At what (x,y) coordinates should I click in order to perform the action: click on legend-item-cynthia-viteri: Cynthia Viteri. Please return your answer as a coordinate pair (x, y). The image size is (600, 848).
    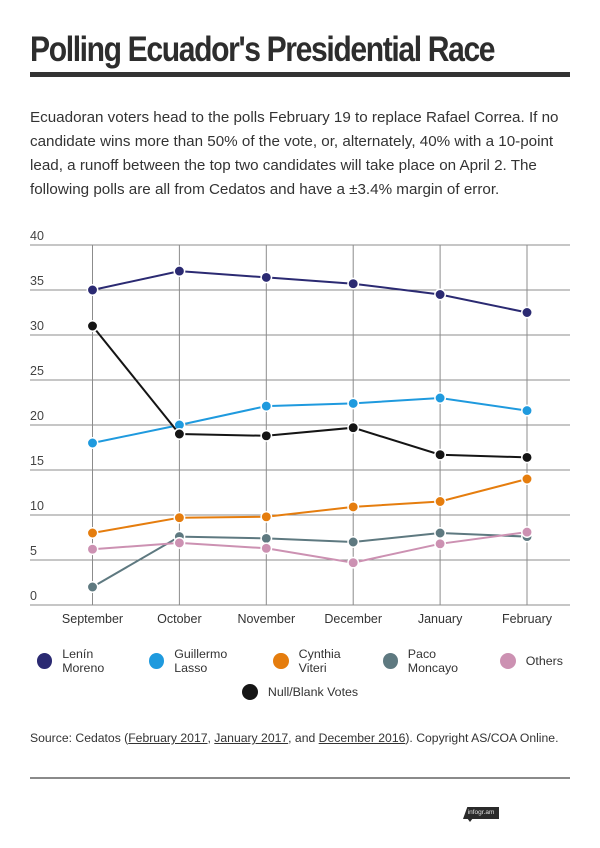
    Looking at the image, I should click on (320, 661).